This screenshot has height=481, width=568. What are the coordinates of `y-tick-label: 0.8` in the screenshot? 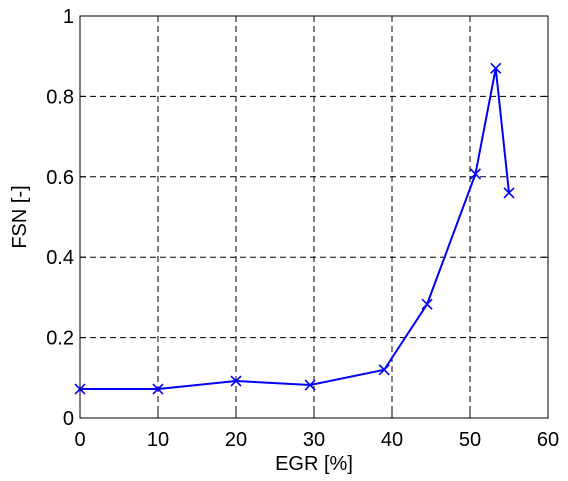 It's located at (60, 97).